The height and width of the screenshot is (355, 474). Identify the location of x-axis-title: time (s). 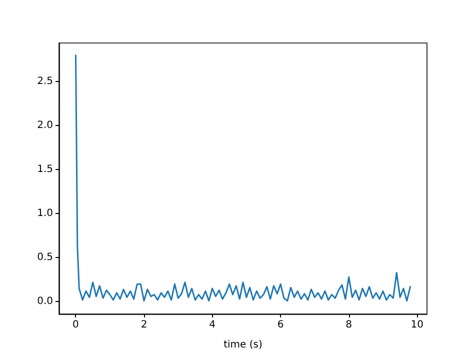
(243, 345).